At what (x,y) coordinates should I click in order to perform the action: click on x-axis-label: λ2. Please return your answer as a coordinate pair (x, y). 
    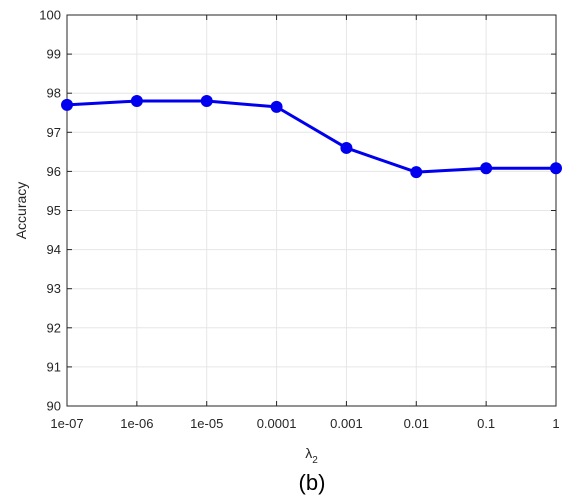
    Looking at the image, I should click on (311, 455).